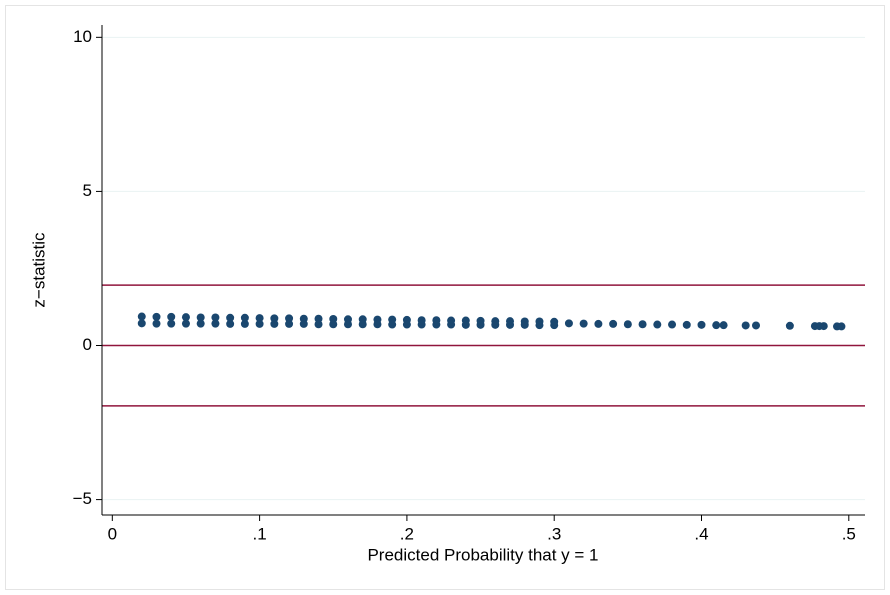 Image resolution: width=890 pixels, height=595 pixels. What do you see at coordinates (82, 36) in the screenshot?
I see `y-tick-label: 10` at bounding box center [82, 36].